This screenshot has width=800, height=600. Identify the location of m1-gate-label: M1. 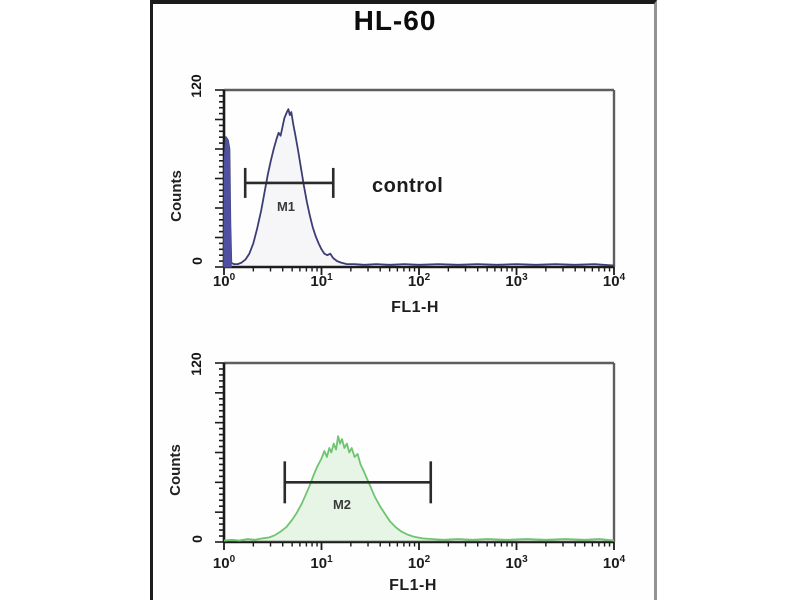
(286, 206).